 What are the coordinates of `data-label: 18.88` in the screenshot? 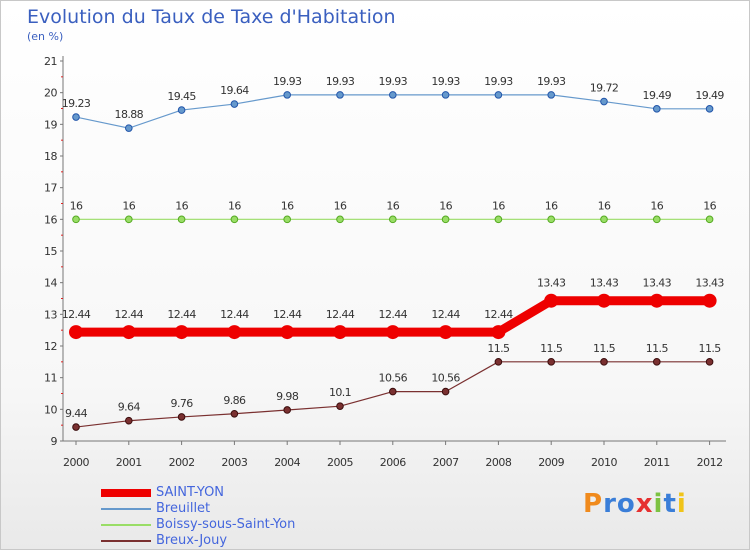 It's located at (129, 114).